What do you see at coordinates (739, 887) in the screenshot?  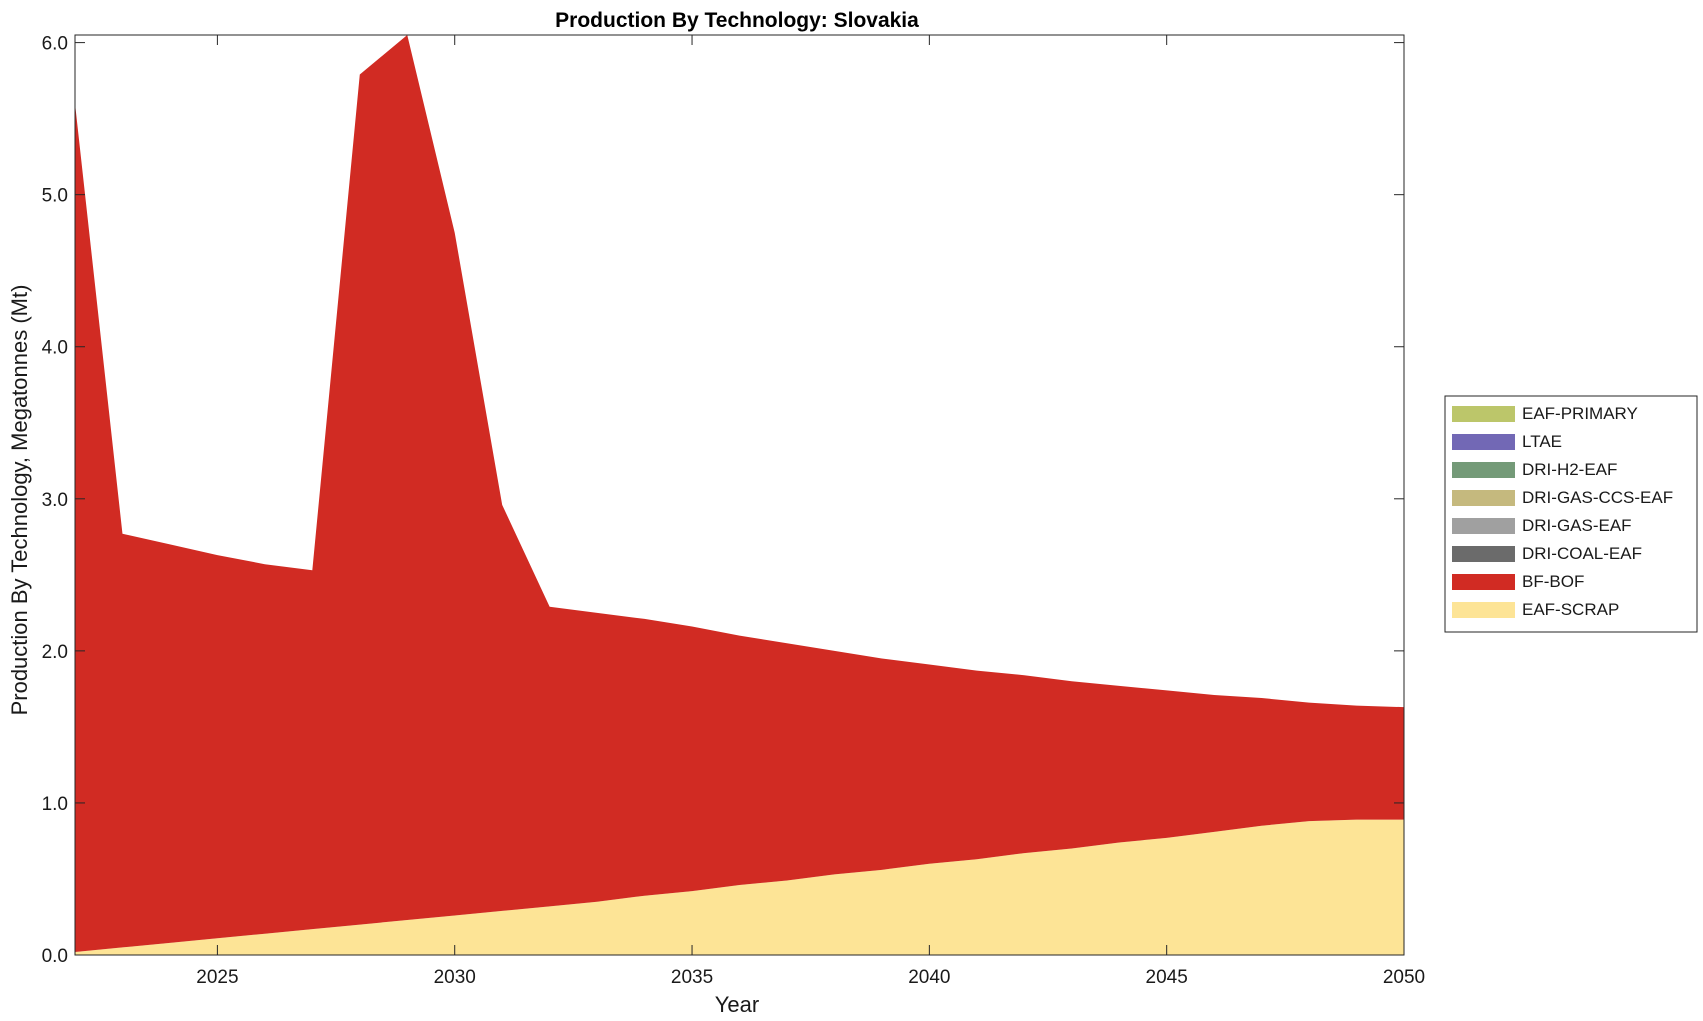 I see `area-eaf-scrap` at bounding box center [739, 887].